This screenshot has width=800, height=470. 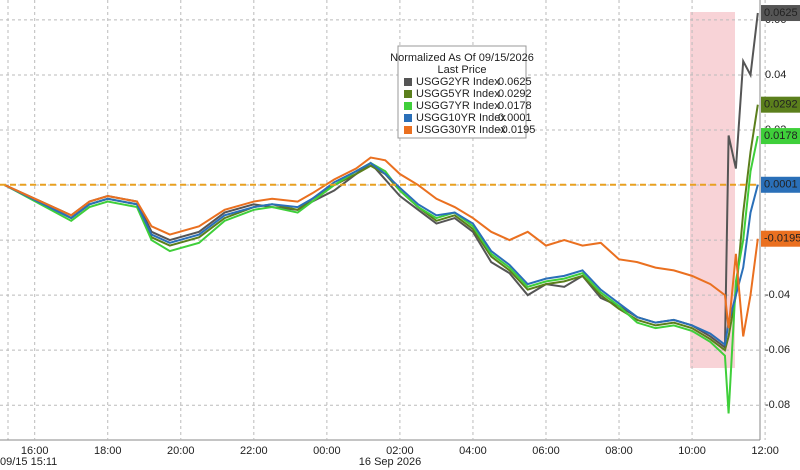 What do you see at coordinates (254, 451) in the screenshot?
I see `x-tick-label: 22:00` at bounding box center [254, 451].